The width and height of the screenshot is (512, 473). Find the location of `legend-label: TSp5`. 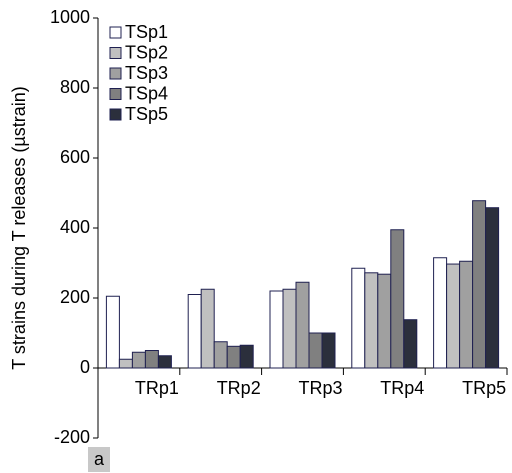

legend-label: TSp5 is located at coordinates (146, 114).